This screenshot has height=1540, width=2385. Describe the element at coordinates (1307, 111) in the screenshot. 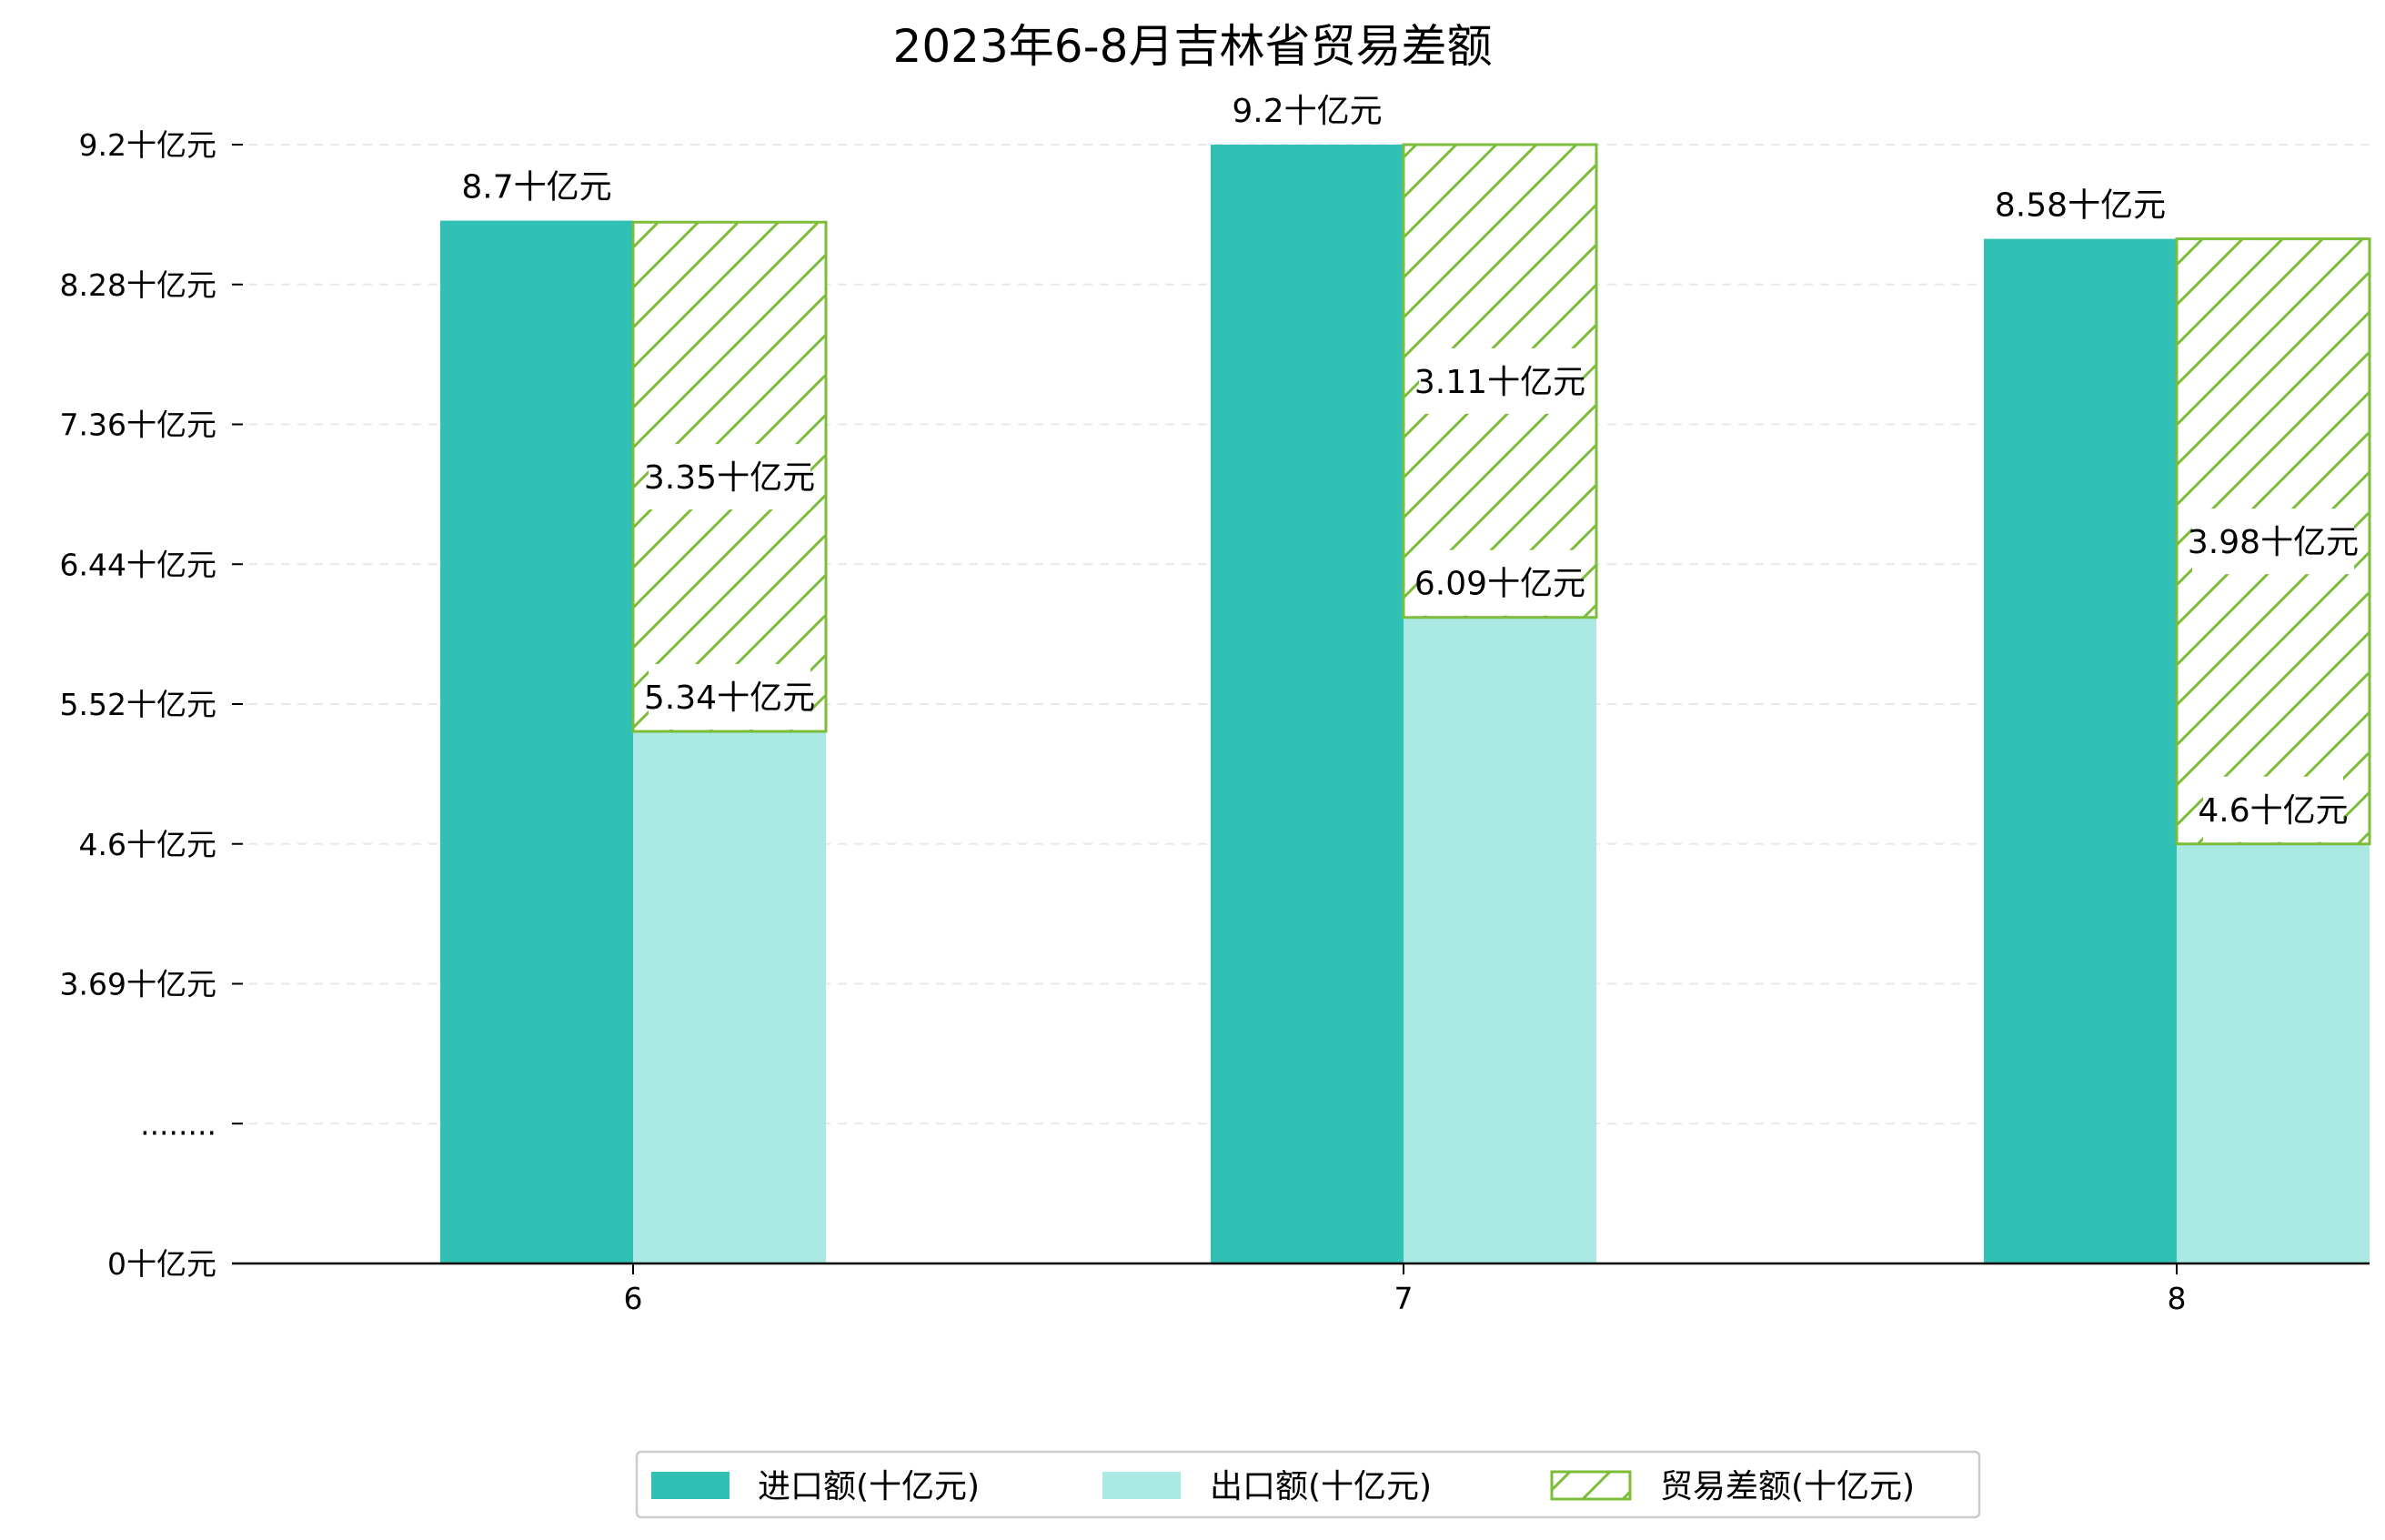

I see `import-value-label: 9.2十亿元` at that location.